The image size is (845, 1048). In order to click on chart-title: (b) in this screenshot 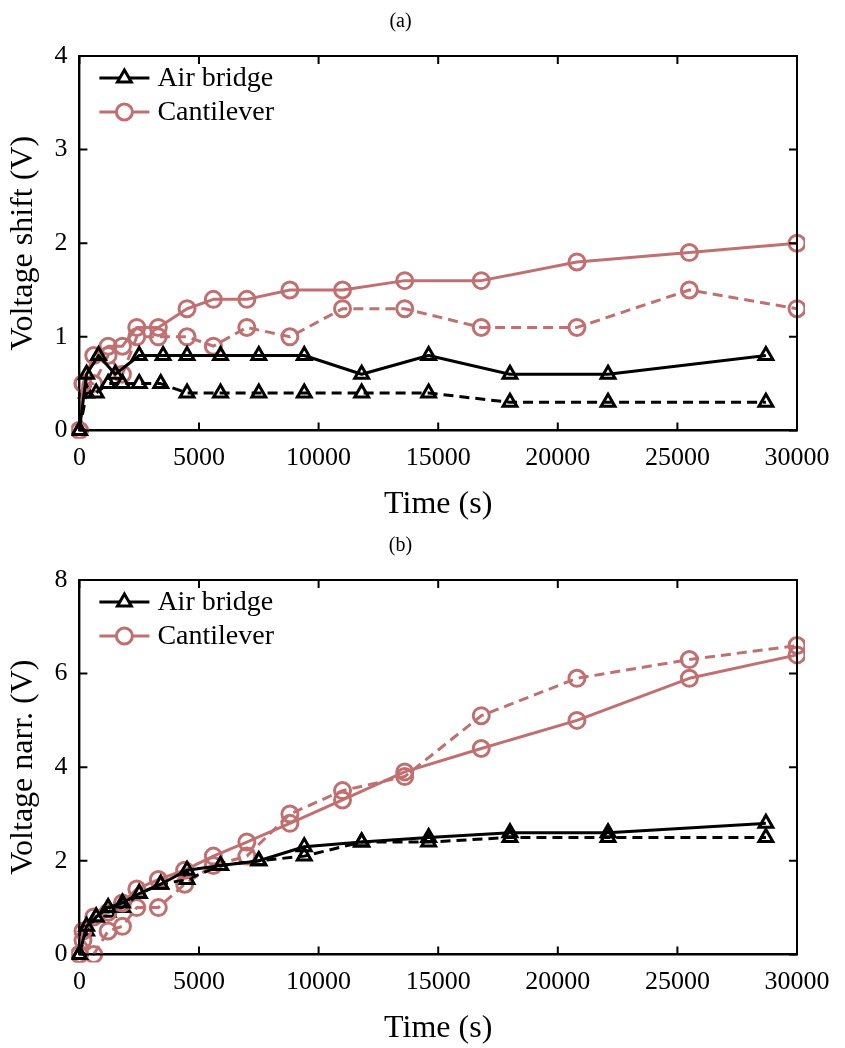, I will do `click(400, 545)`.